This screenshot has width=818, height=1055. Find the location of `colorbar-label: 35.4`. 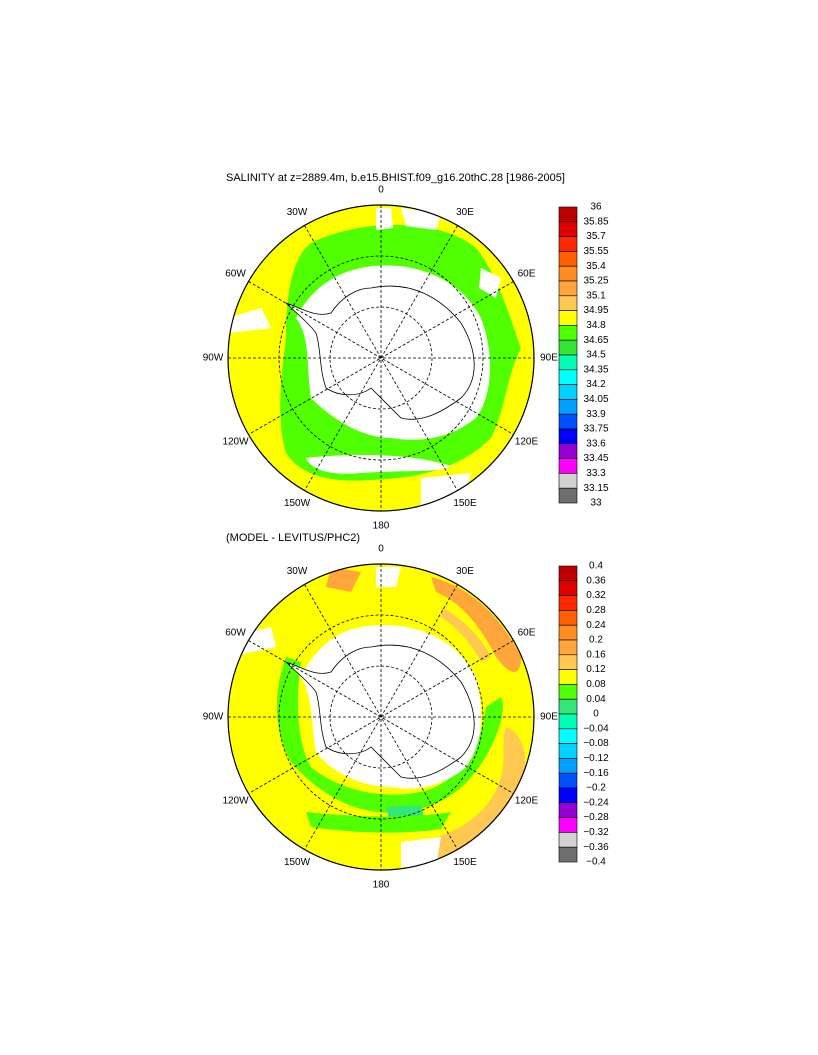

colorbar-label: 35.4 is located at coordinates (596, 266).